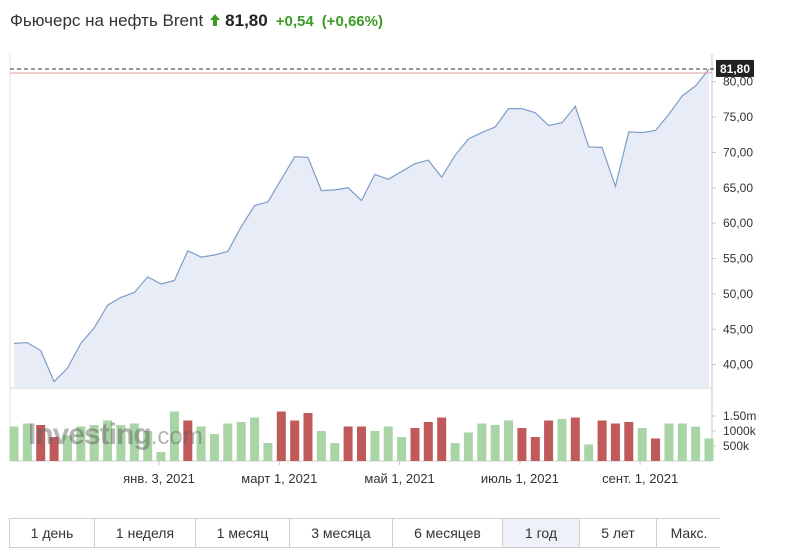 This screenshot has height=557, width=790. What do you see at coordinates (448, 533) in the screenshot?
I see `tab-5: 6 месяцев` at bounding box center [448, 533].